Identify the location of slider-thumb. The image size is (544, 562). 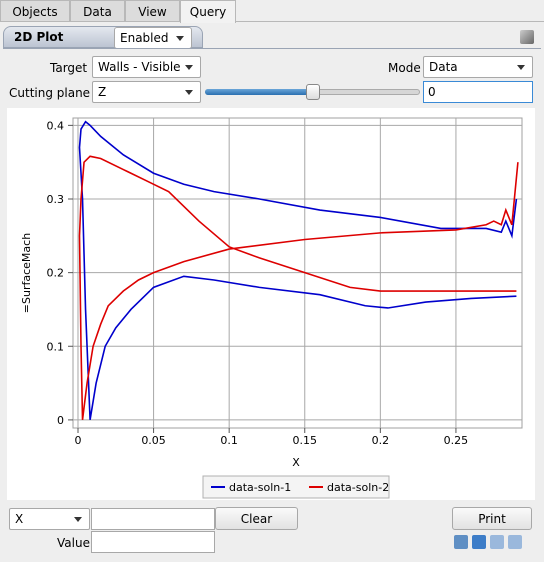
(313, 92).